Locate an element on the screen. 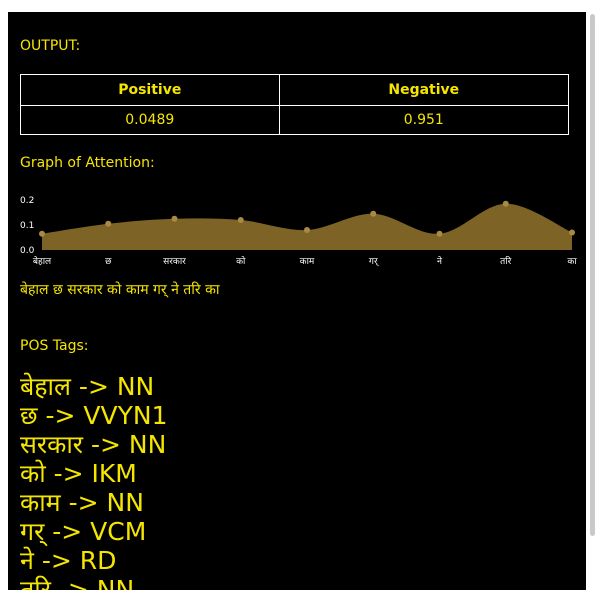 The height and width of the screenshot is (600, 598). x-tick-label: बेहाल is located at coordinates (42, 261).